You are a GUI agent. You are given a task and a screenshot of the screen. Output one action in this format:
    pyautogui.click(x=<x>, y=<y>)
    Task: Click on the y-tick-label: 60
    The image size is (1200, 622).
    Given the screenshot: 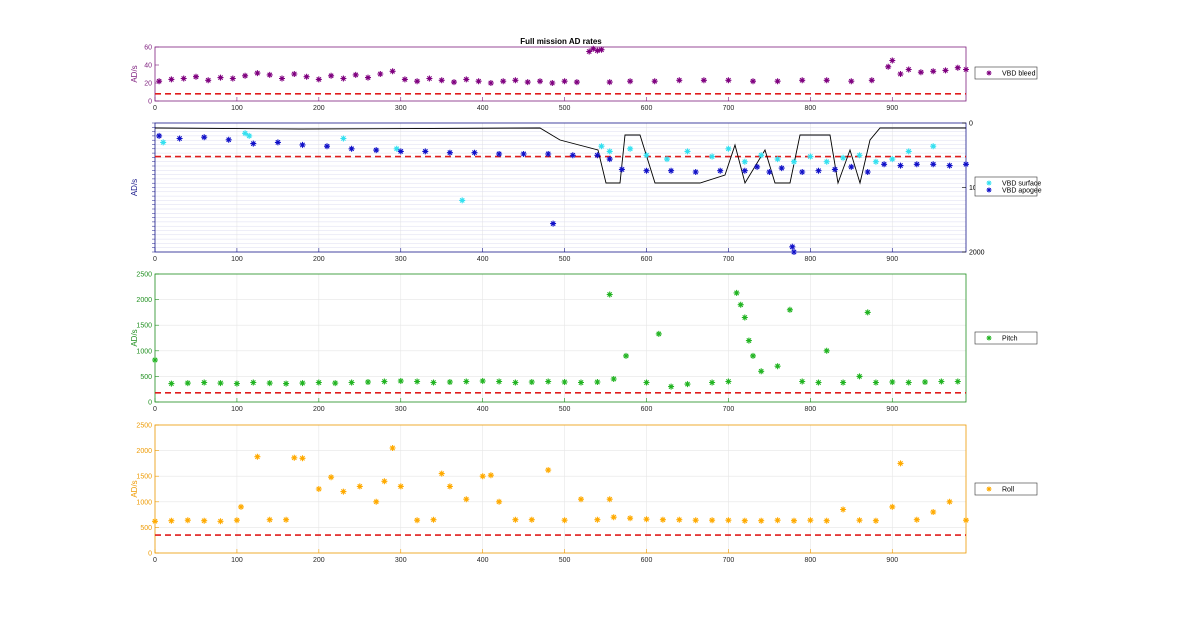 What is the action you would take?
    pyautogui.click(x=148, y=48)
    